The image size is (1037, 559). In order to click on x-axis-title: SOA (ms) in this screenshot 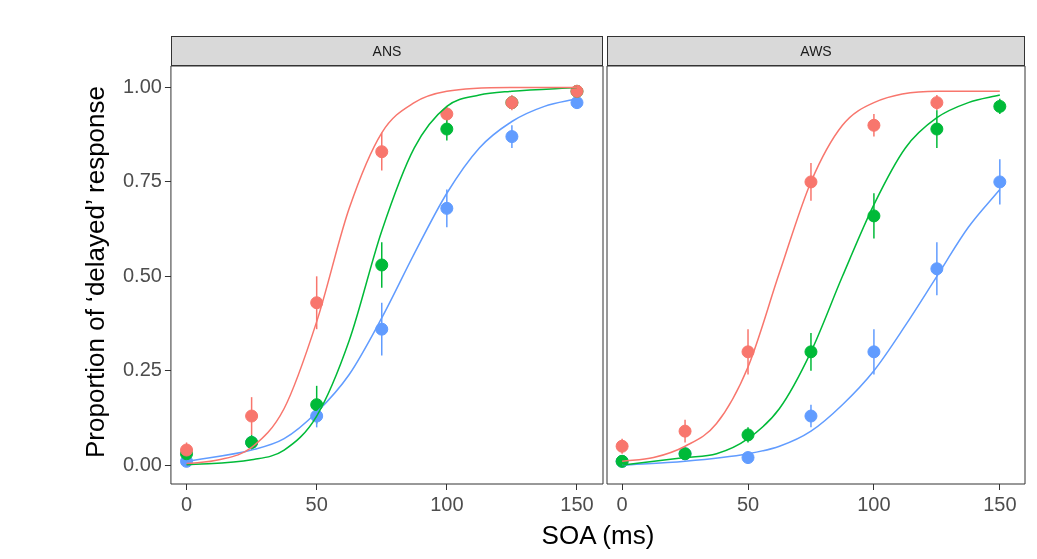, I will do `click(598, 535)`.